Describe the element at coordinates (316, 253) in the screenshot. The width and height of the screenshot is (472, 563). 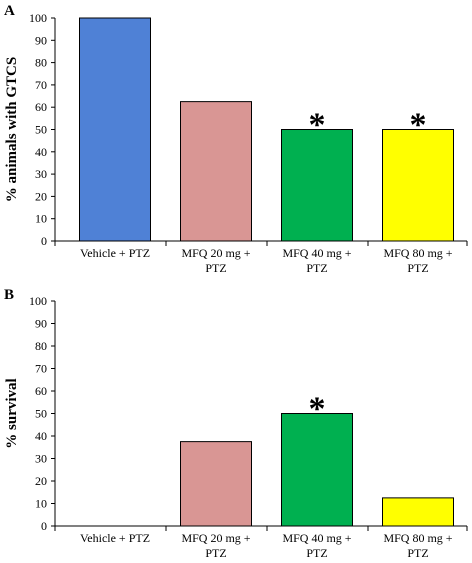
I see `panel-a-category-label: MFQ 40 mg +` at that location.